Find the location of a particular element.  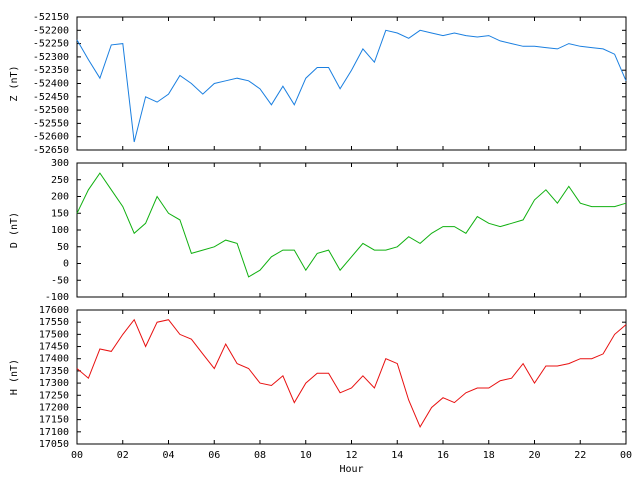

y-tick-label: 300 is located at coordinates (60, 163).